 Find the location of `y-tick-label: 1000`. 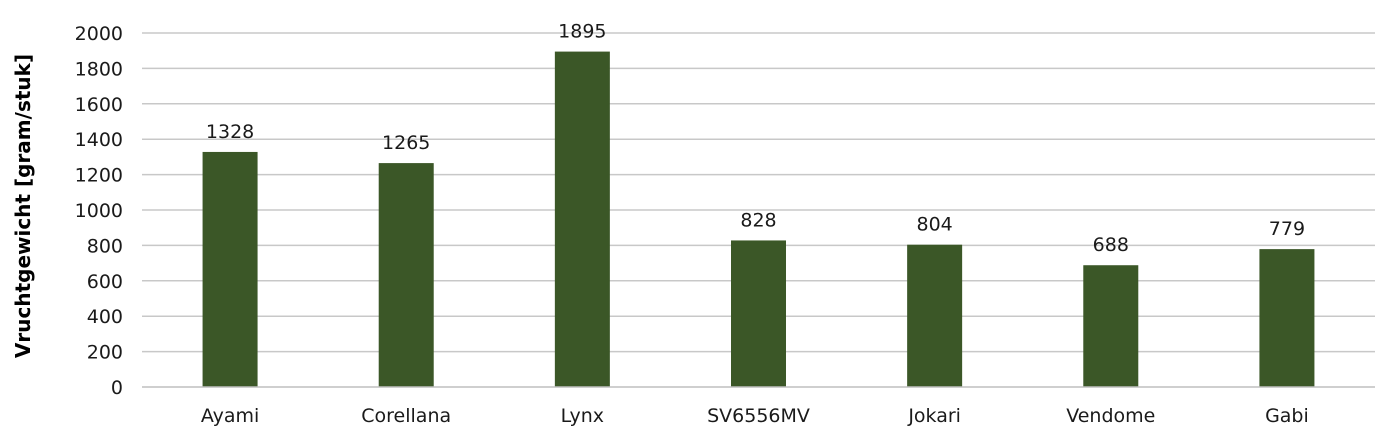

y-tick-label: 1000 is located at coordinates (99, 211).